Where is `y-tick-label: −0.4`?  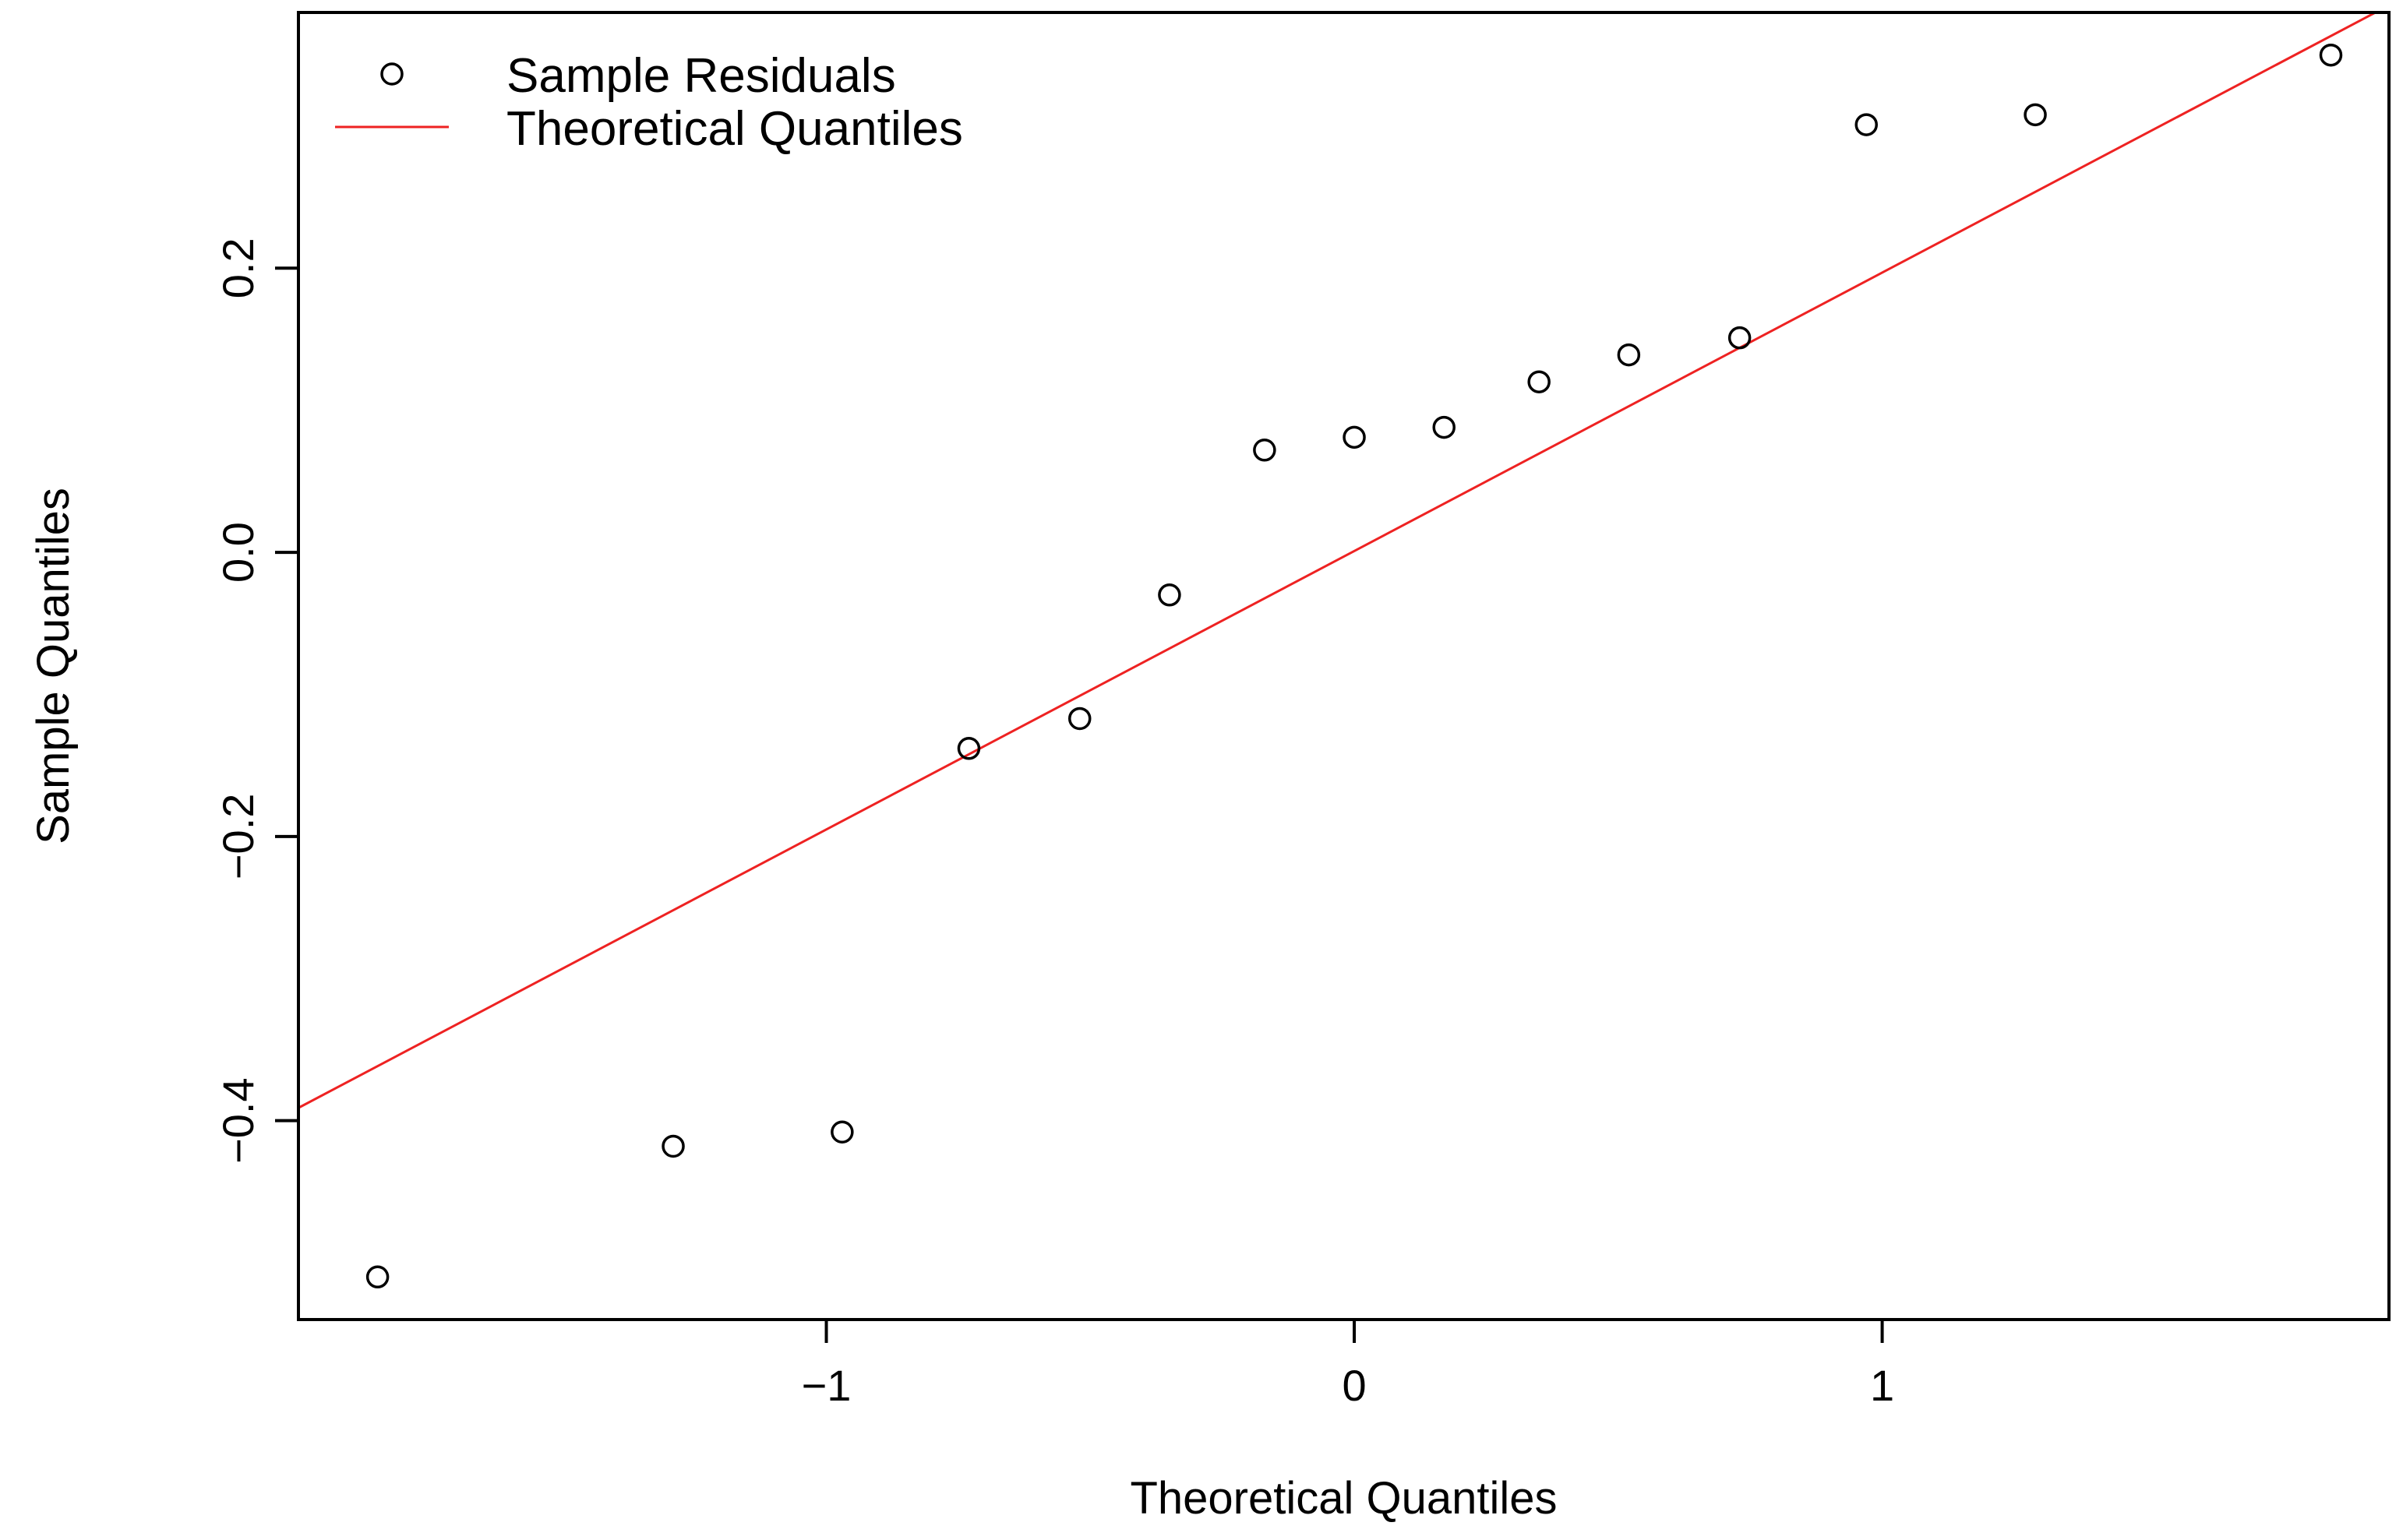 y-tick-label: −0.4 is located at coordinates (238, 1120).